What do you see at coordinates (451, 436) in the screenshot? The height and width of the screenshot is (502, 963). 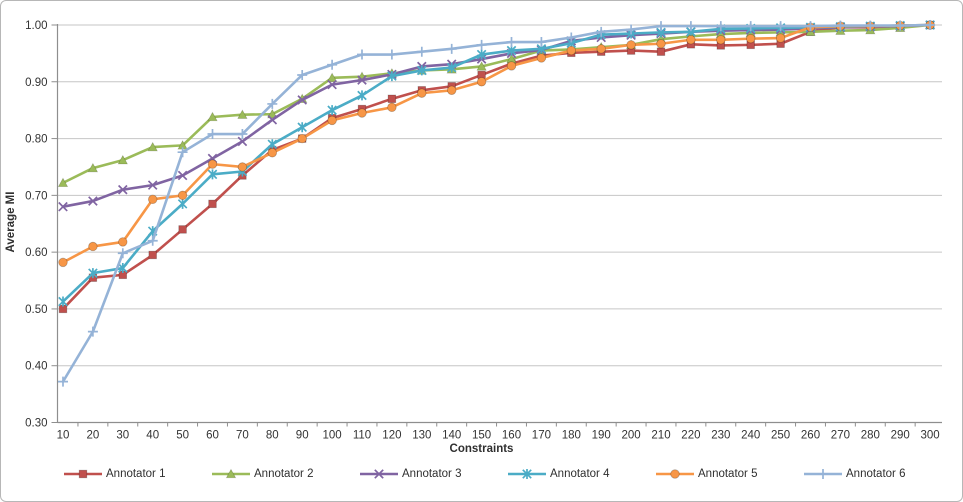 I see `x-tick-label: 140` at bounding box center [451, 436].